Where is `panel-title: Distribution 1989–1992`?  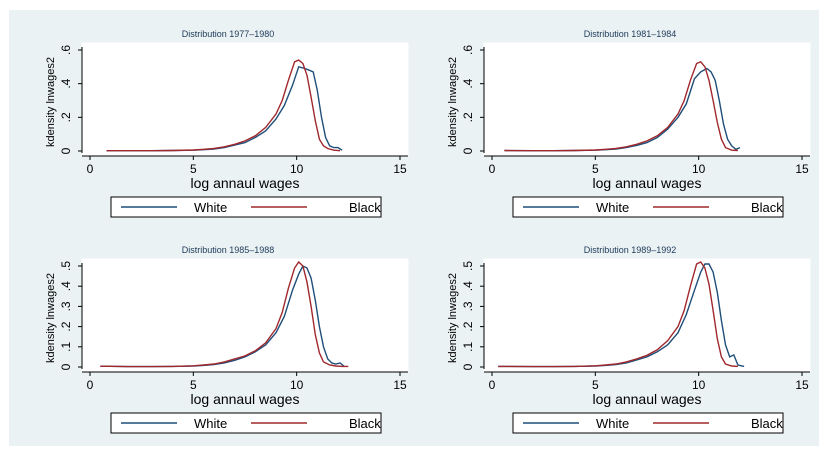 panel-title: Distribution 1989–1992 is located at coordinates (630, 250).